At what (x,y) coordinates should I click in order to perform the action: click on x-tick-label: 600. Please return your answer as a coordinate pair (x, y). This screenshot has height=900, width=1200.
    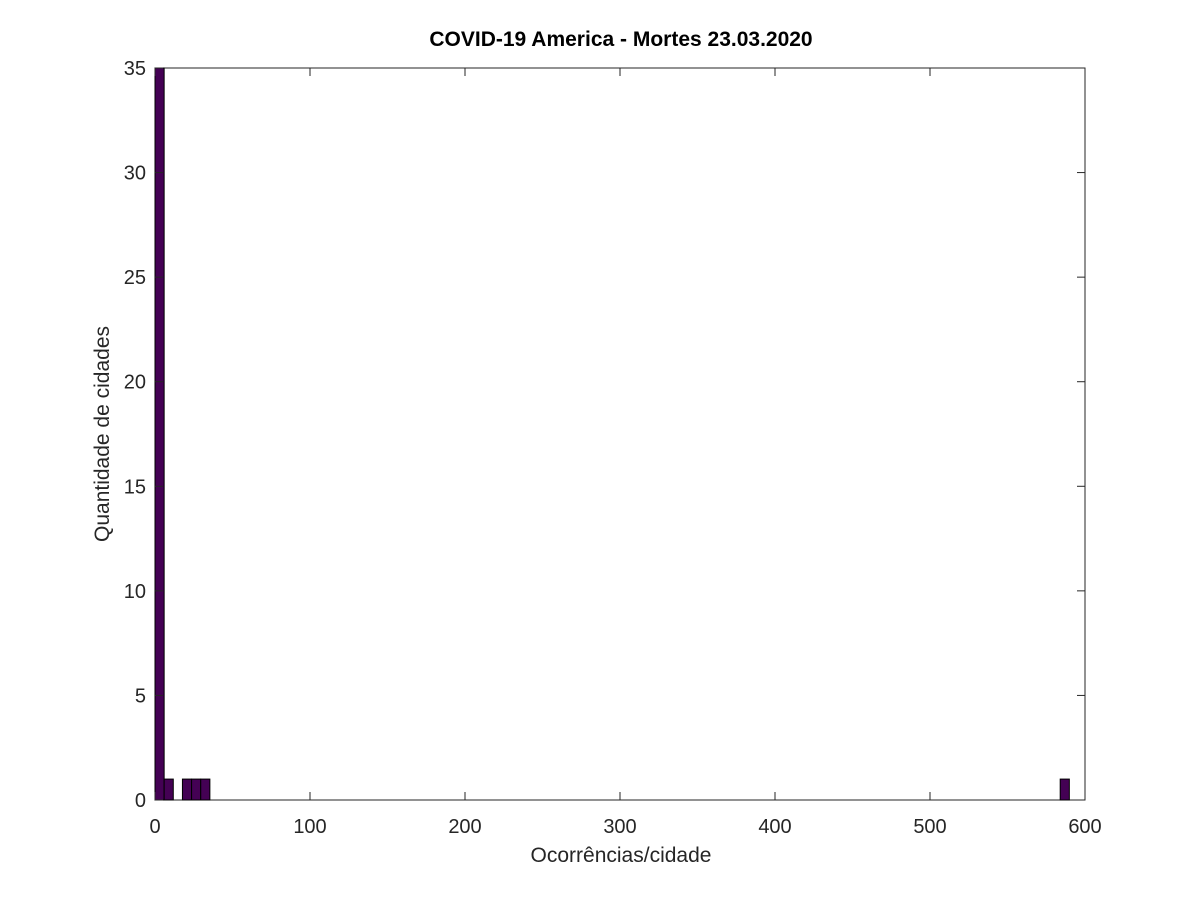
    Looking at the image, I should click on (1084, 827).